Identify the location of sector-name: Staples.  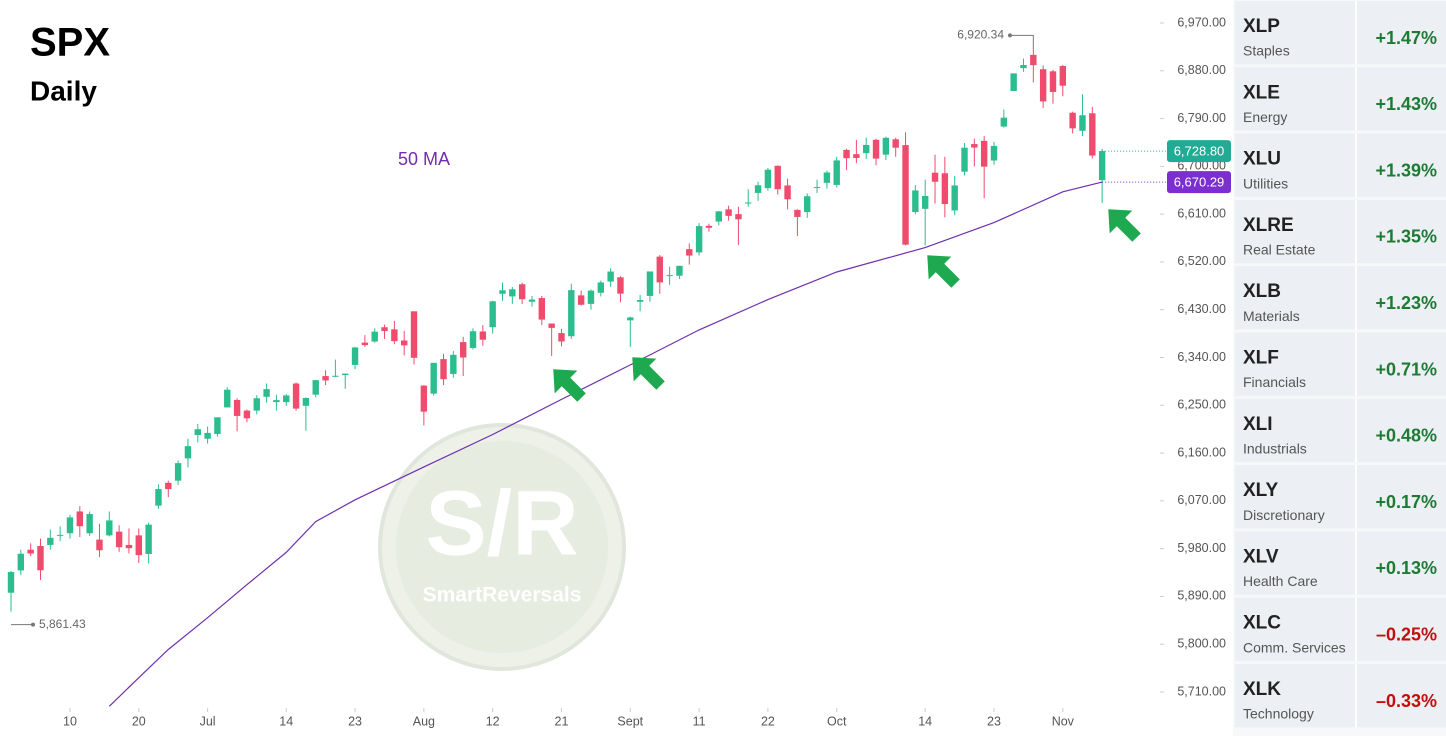
(1266, 51).